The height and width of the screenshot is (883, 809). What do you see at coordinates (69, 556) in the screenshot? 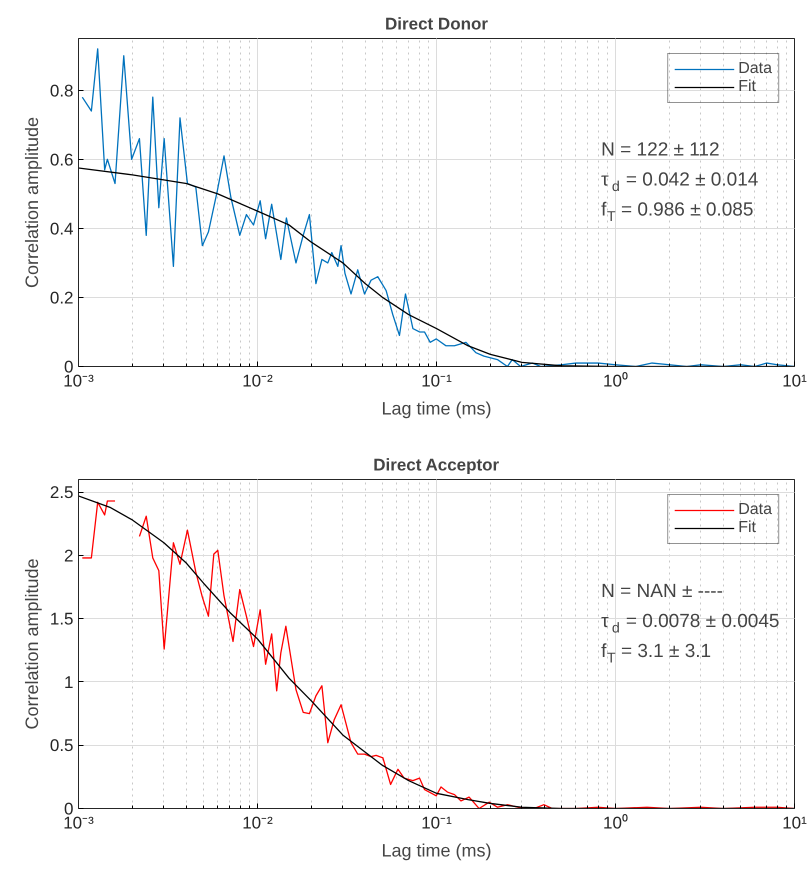
I see `y-tick-label: 2` at bounding box center [69, 556].